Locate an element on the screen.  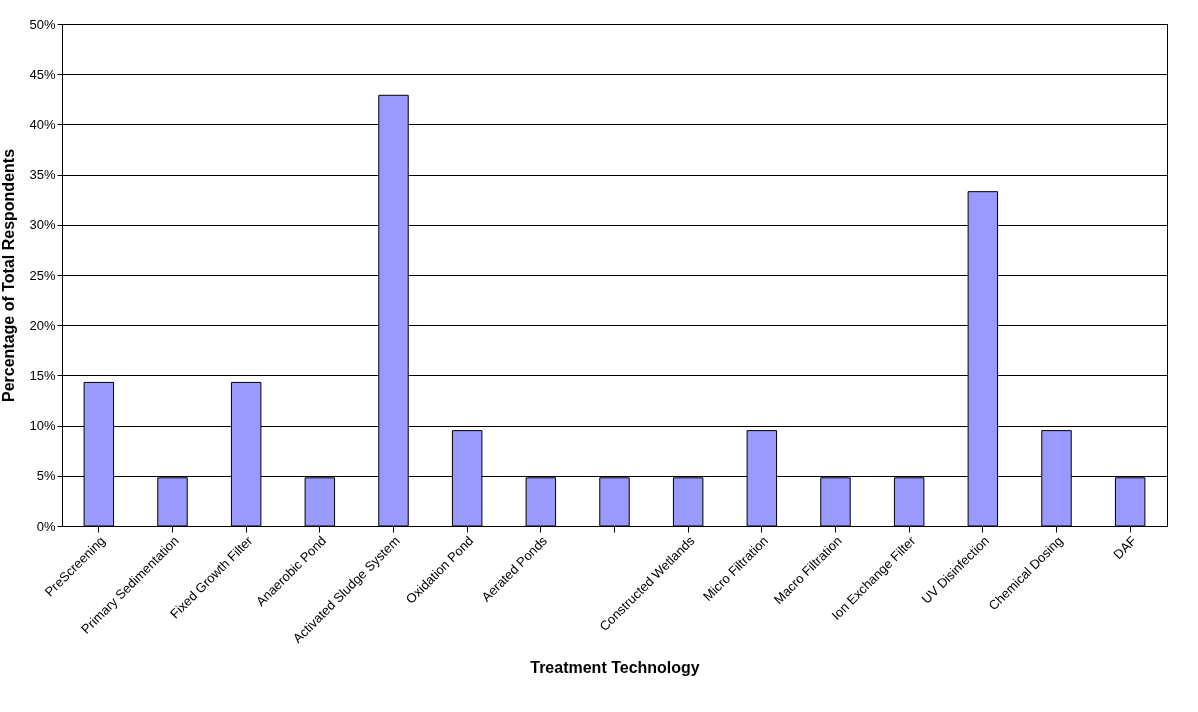
y-tick-label: 45% is located at coordinates (42, 74).